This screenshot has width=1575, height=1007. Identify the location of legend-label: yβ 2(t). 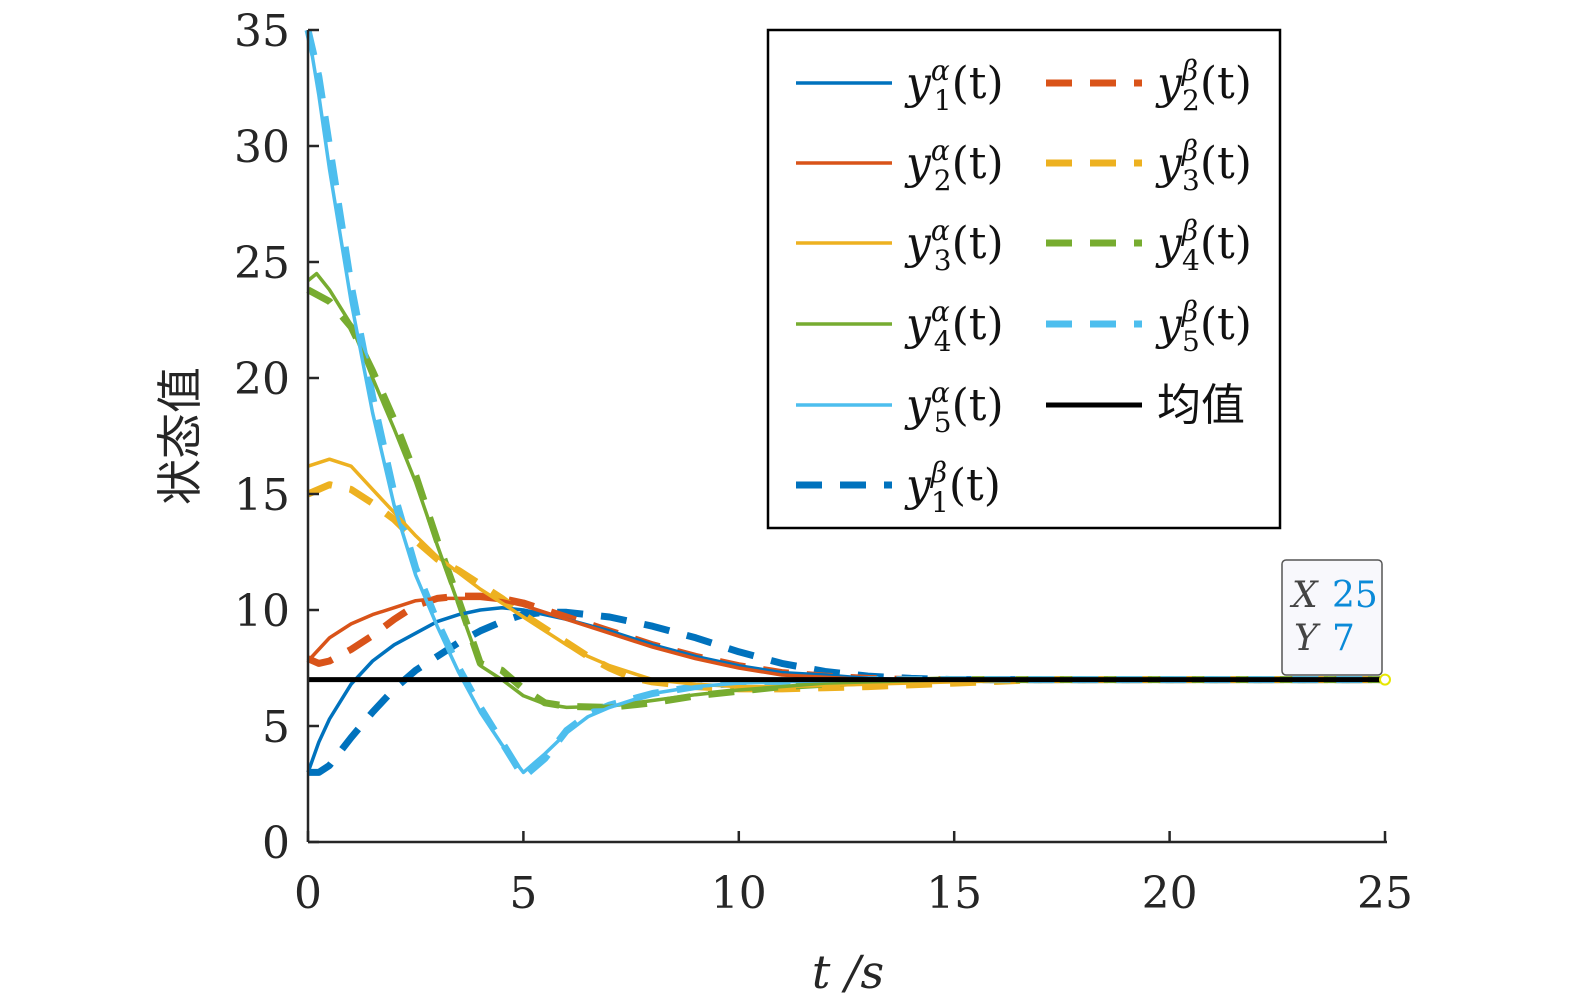
(1203, 85).